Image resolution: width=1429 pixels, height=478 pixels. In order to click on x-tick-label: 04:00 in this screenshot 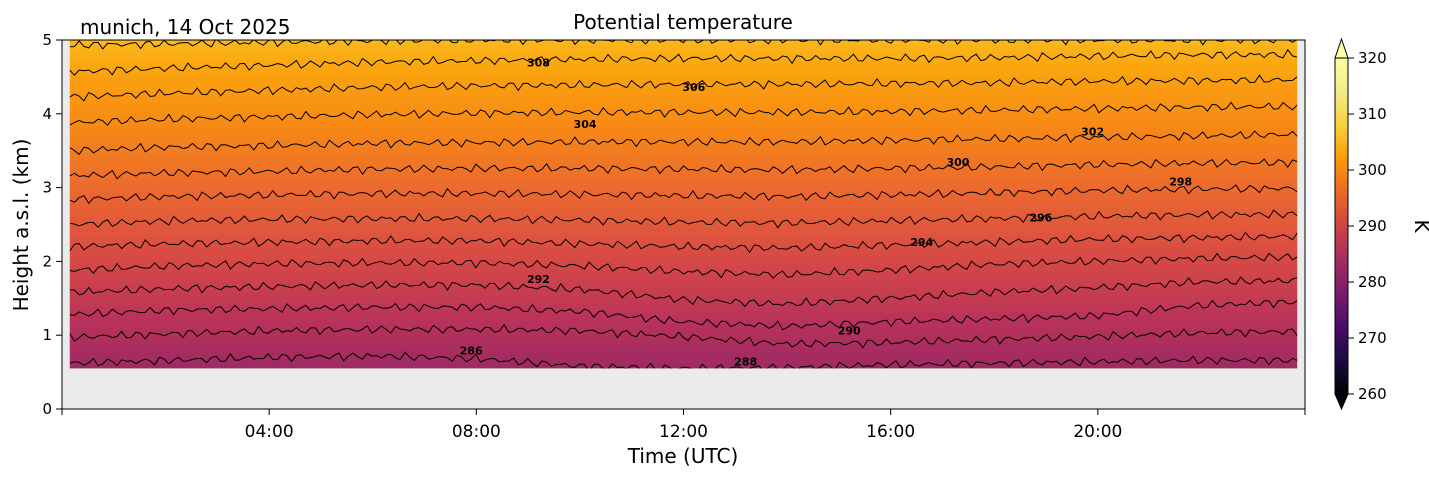, I will do `click(269, 432)`.